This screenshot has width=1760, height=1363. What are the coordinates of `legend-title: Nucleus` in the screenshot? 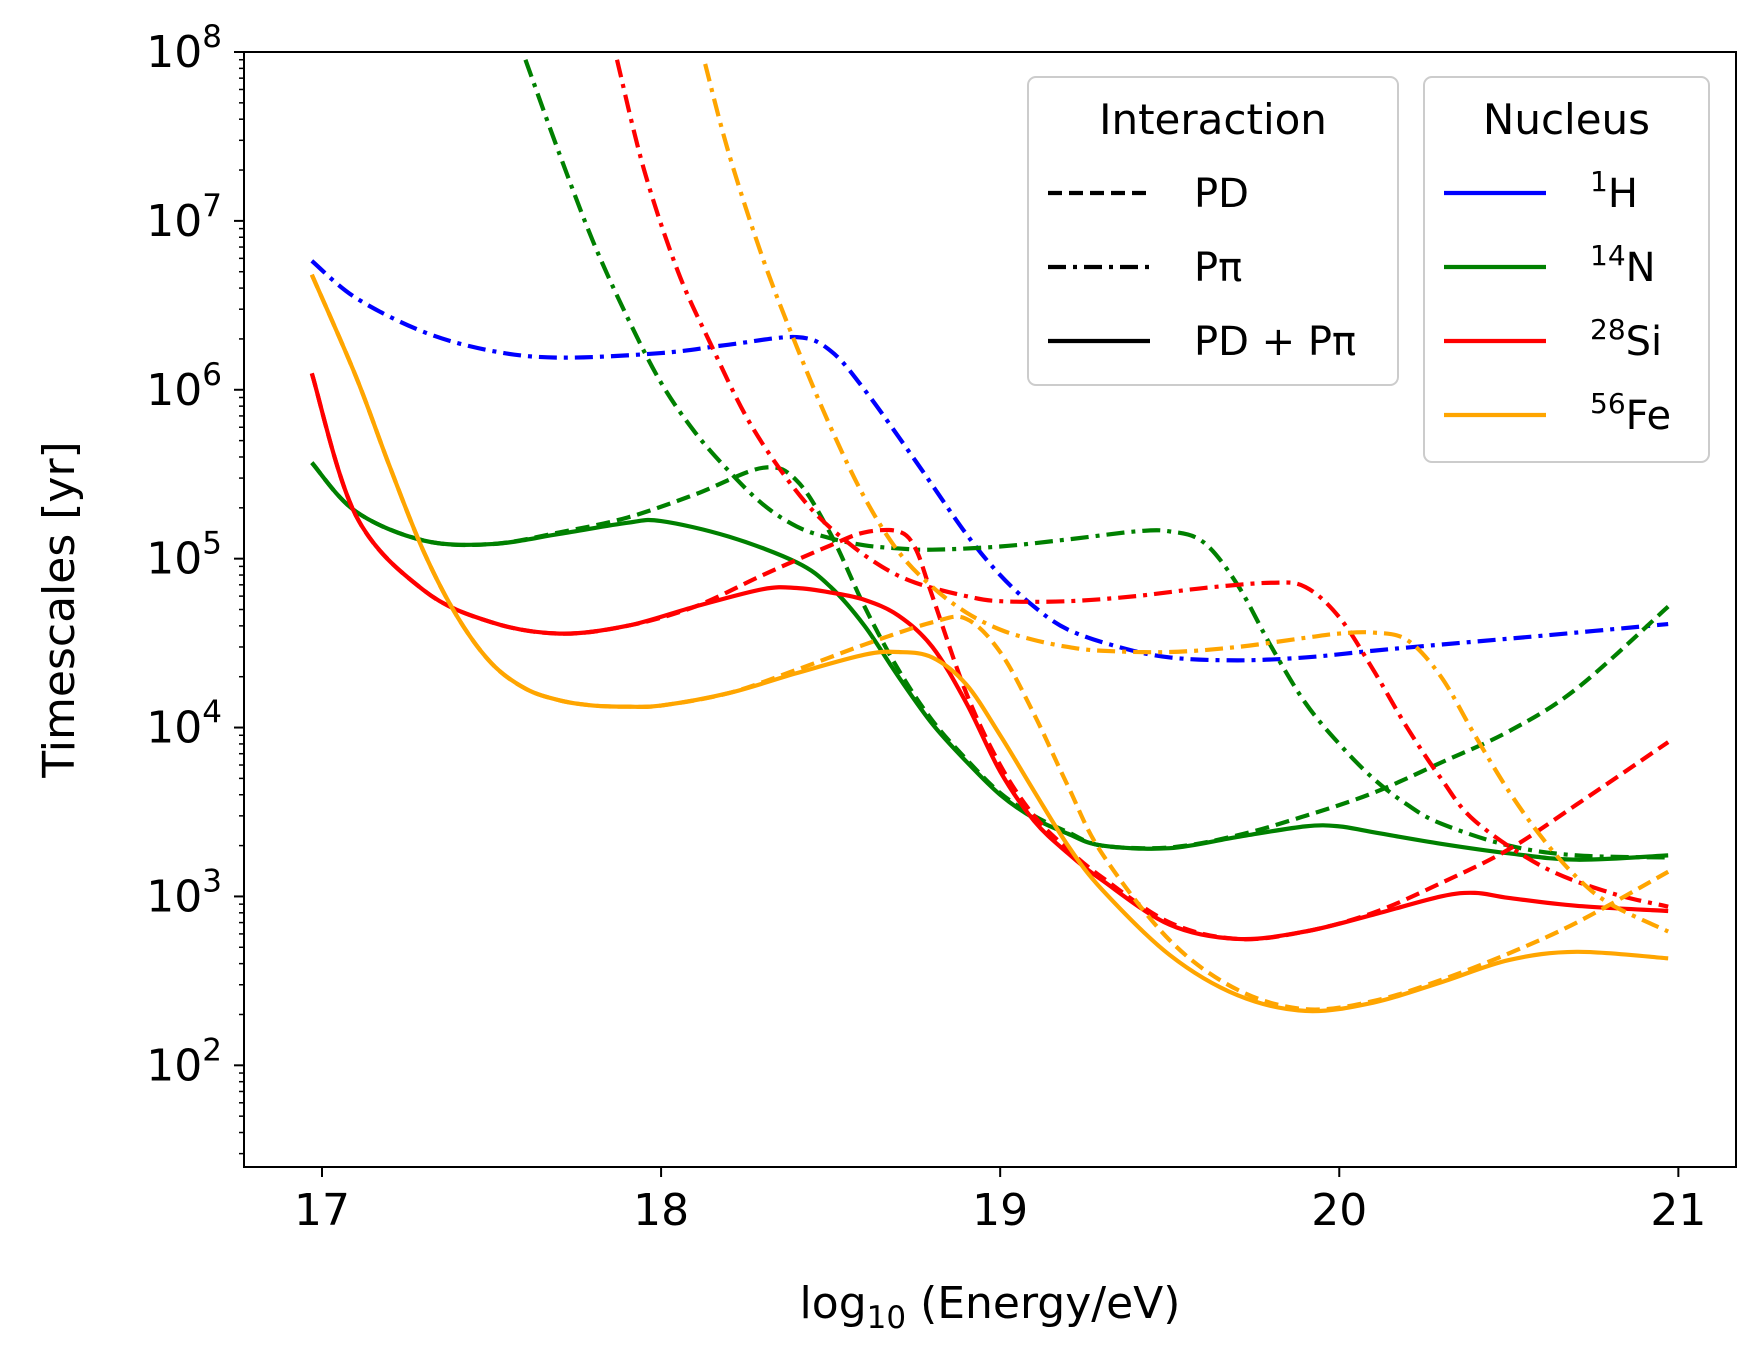 It's located at (1566, 119).